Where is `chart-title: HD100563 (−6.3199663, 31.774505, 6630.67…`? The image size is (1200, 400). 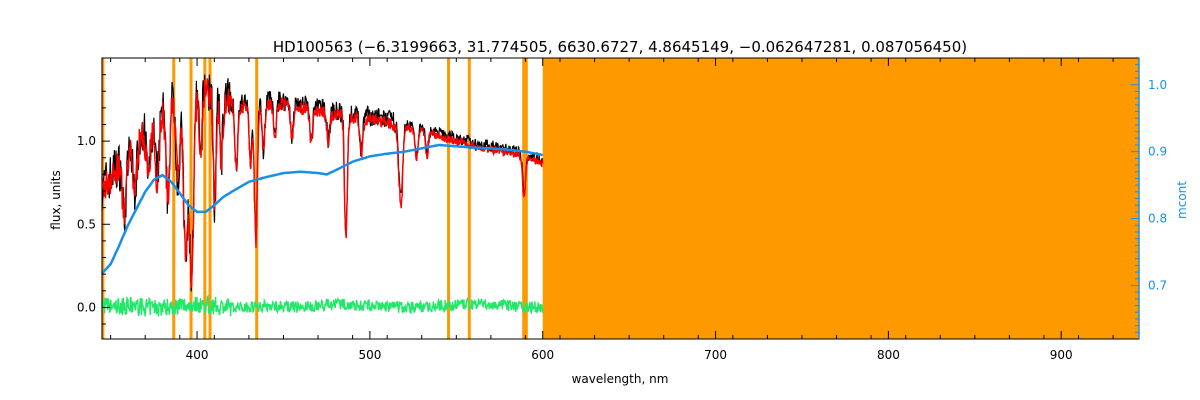 chart-title: HD100563 (−6.3199663, 31.774505, 6630.67… is located at coordinates (620, 47).